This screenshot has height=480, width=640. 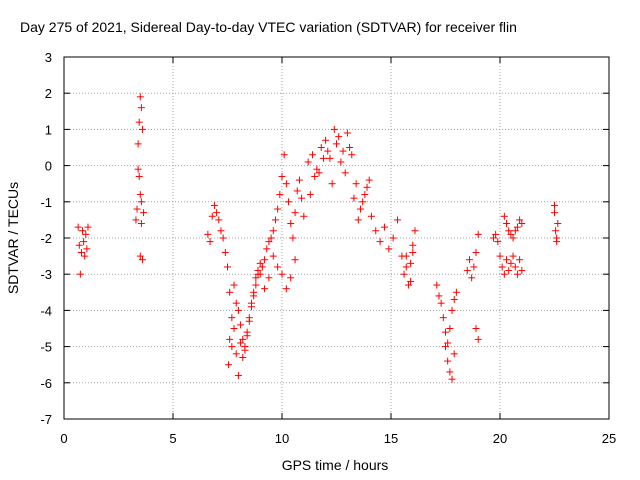 I want to click on x-axis-label: GPS time / hours, so click(x=335, y=465).